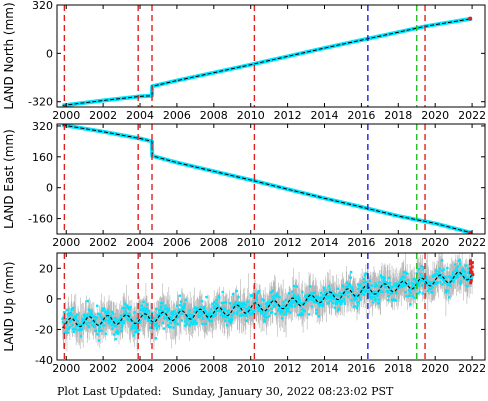 This screenshot has width=488, height=401. What do you see at coordinates (9, 306) in the screenshot?
I see `y-axis-label: LAND Up (mm)` at bounding box center [9, 306].